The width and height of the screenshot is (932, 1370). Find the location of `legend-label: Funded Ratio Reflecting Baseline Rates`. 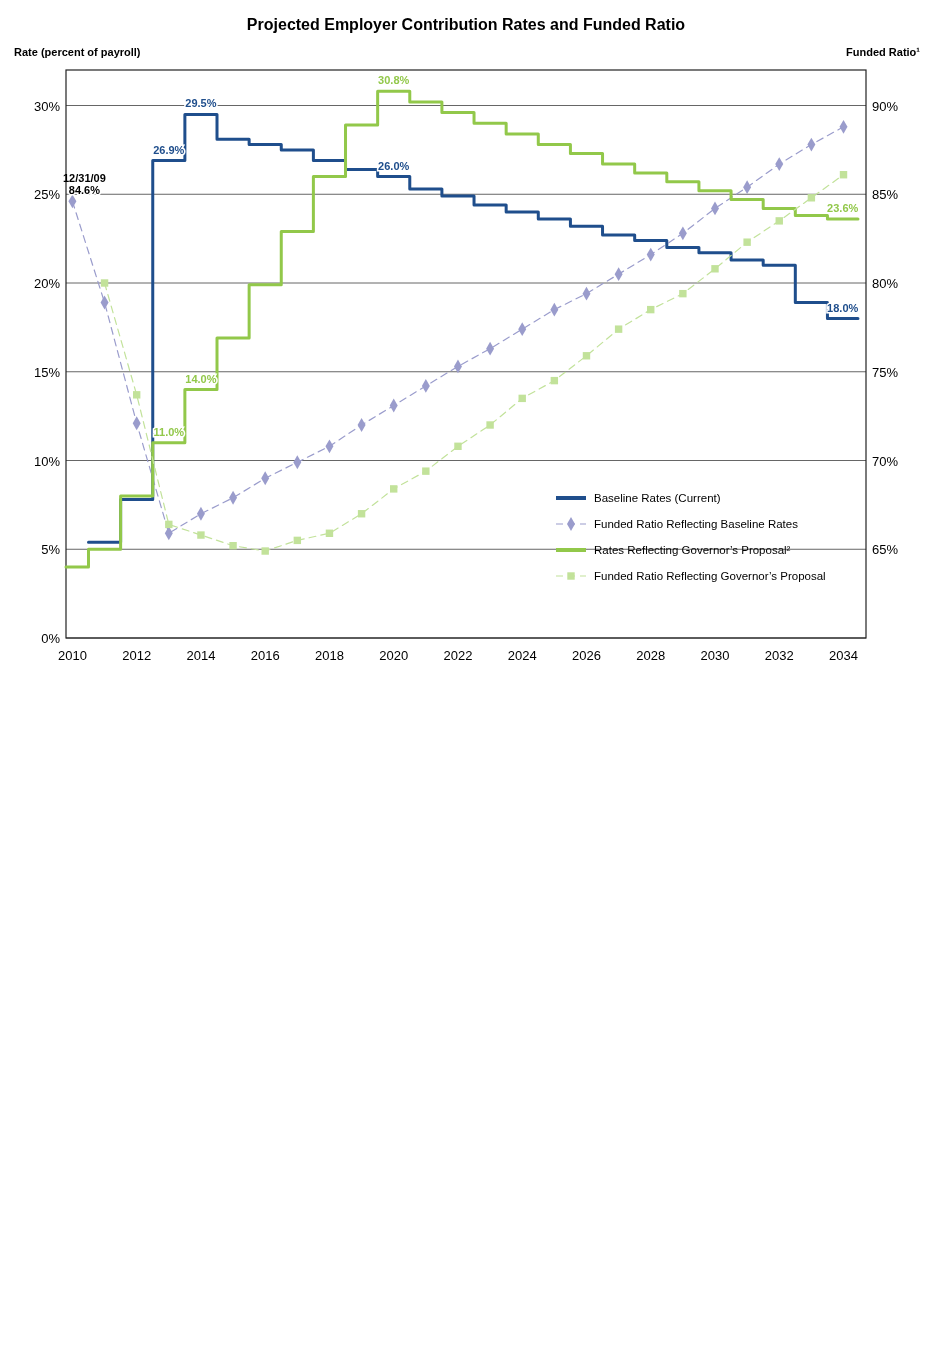

legend-label: Funded Ratio Reflecting Baseline Rates is located at coordinates (696, 524).